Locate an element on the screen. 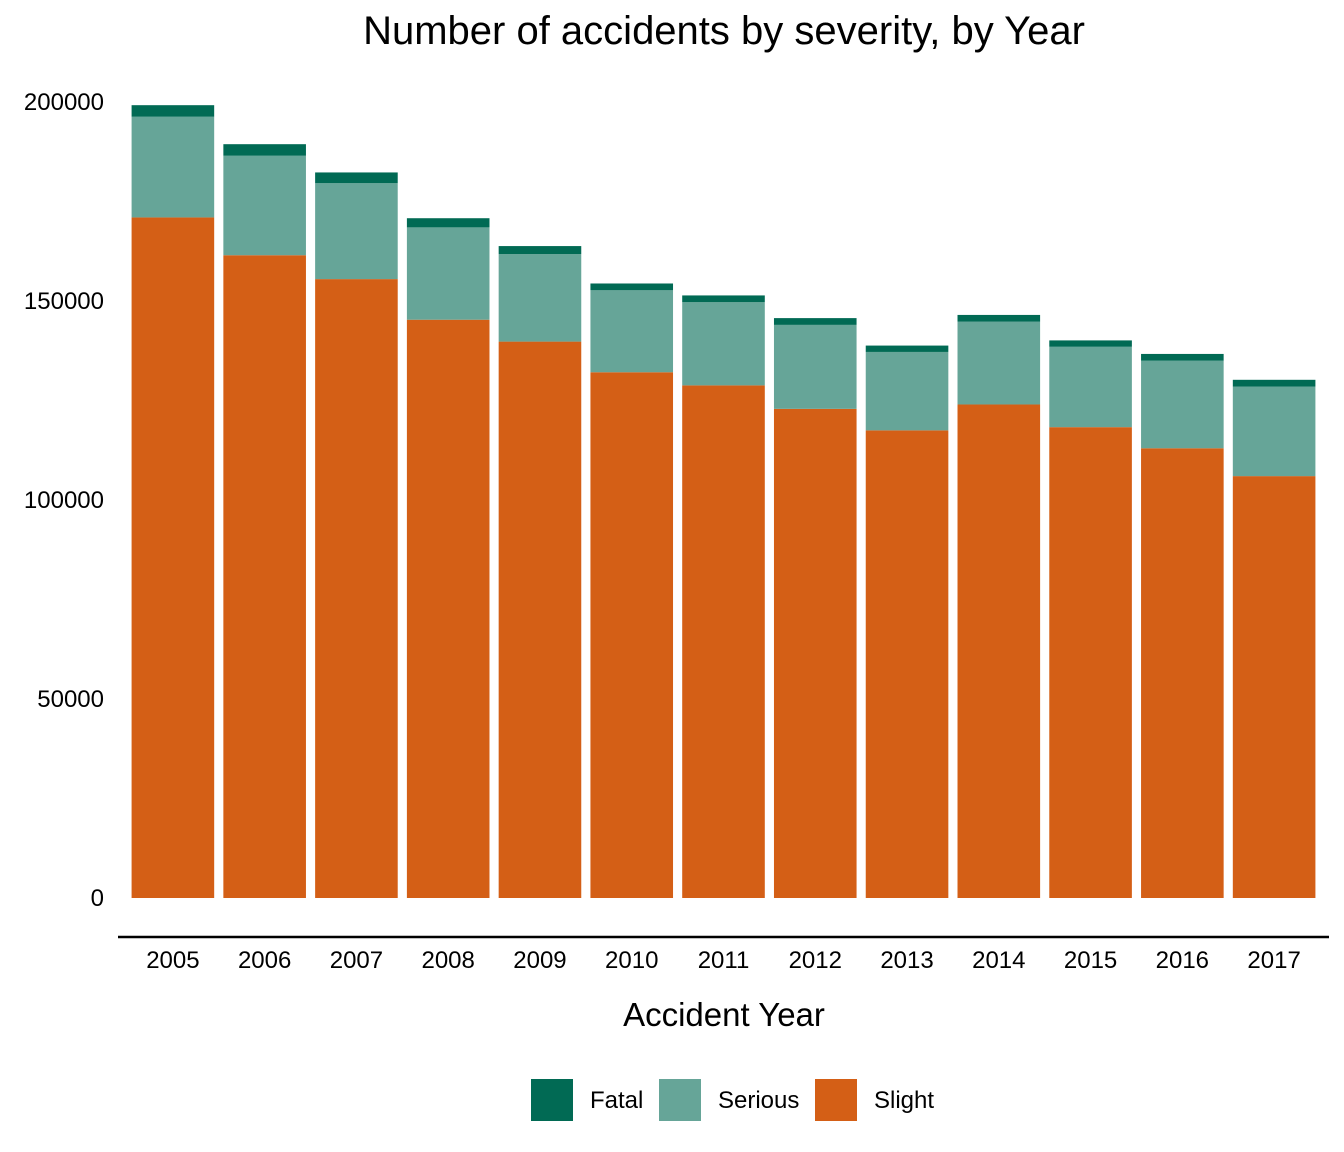 This screenshot has height=1152, width=1344. x-axis-title: Accident Year is located at coordinates (724, 1014).